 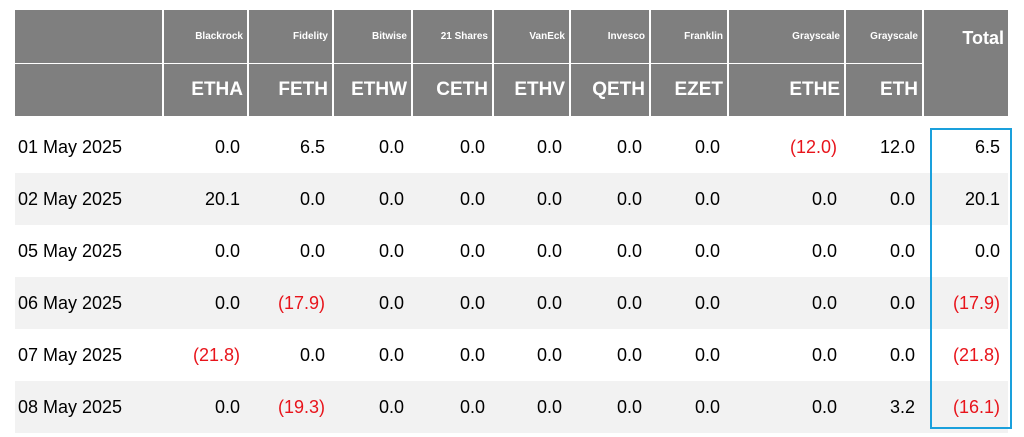 I want to click on ticker-header: QETH, so click(x=609, y=91).